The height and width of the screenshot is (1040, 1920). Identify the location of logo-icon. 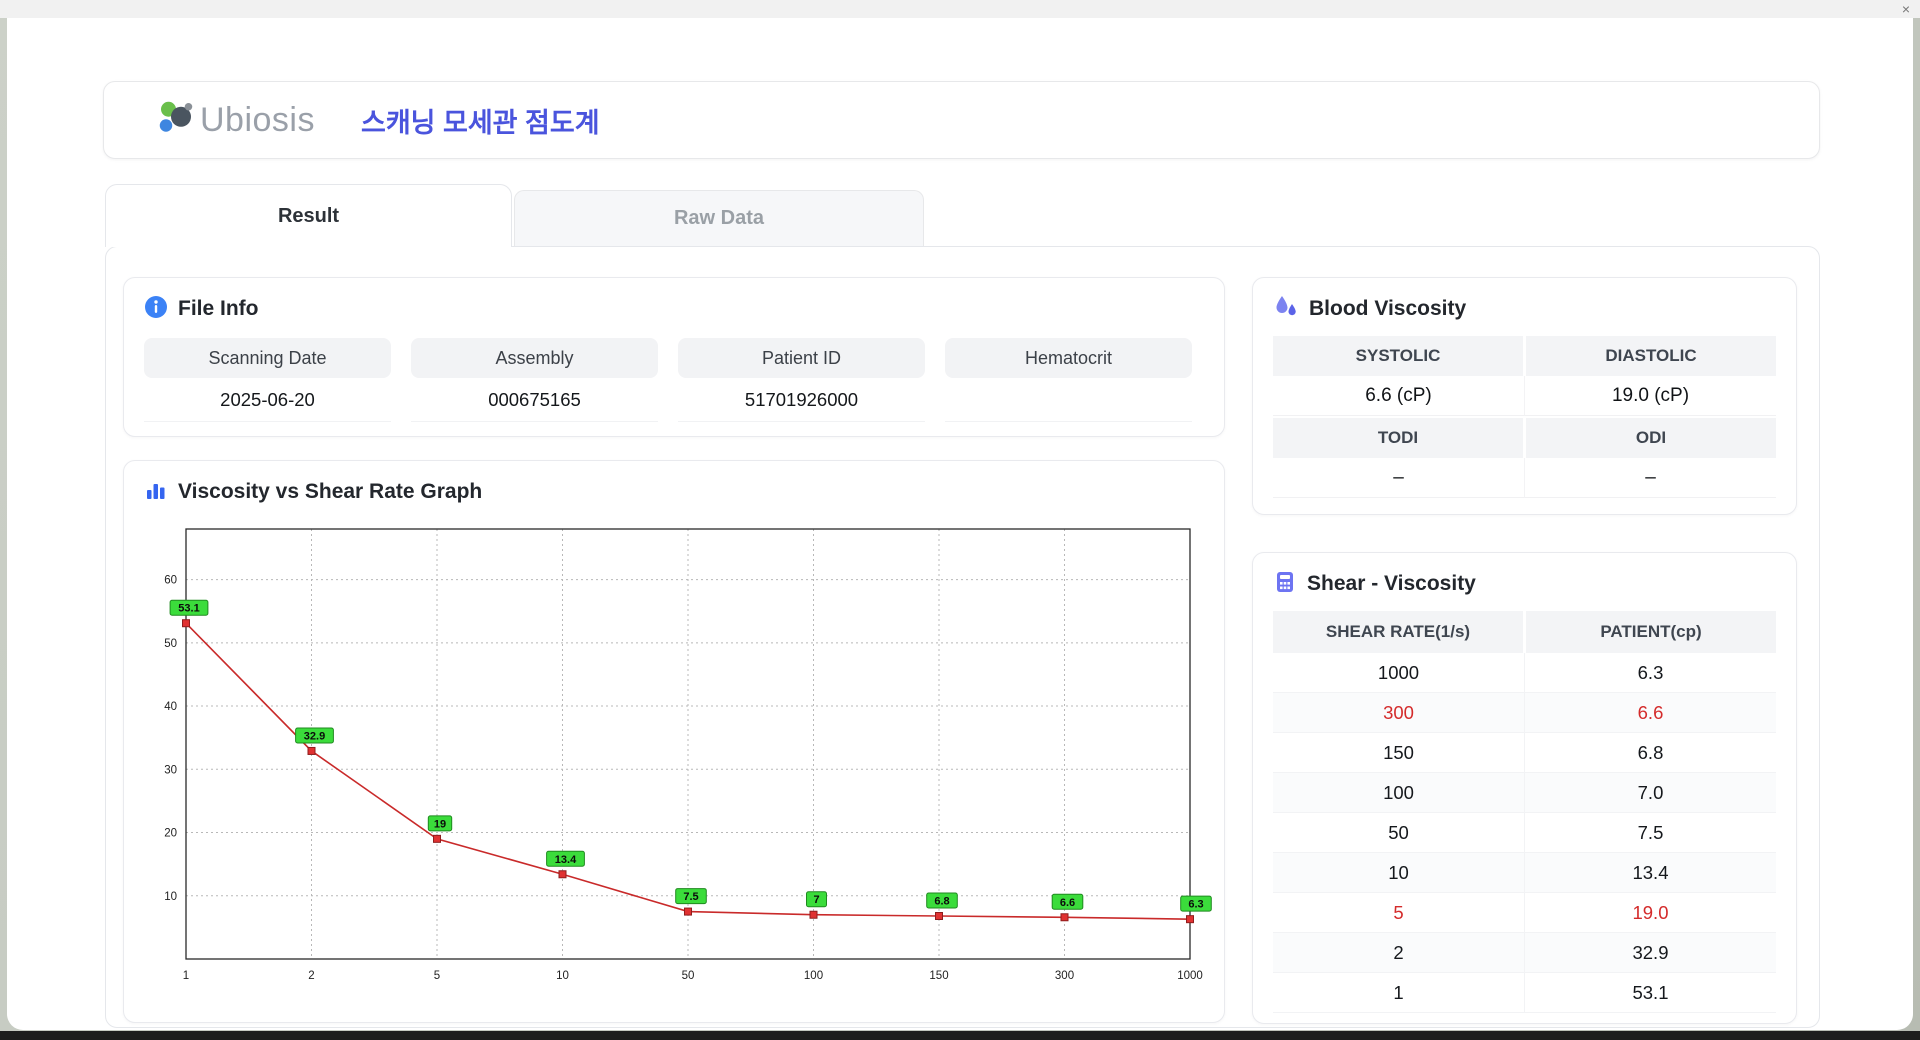
(176, 120).